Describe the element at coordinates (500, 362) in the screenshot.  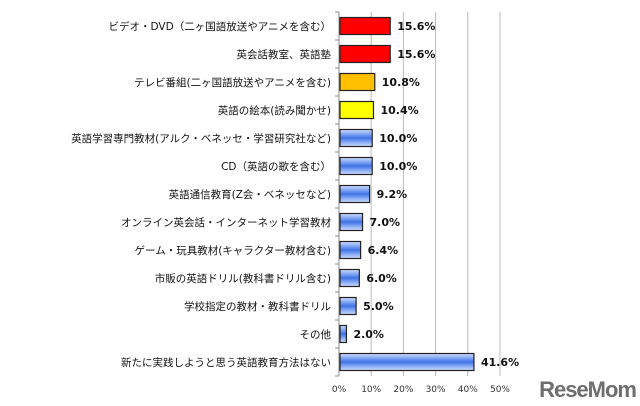
I see `data-label: 41.6%` at that location.